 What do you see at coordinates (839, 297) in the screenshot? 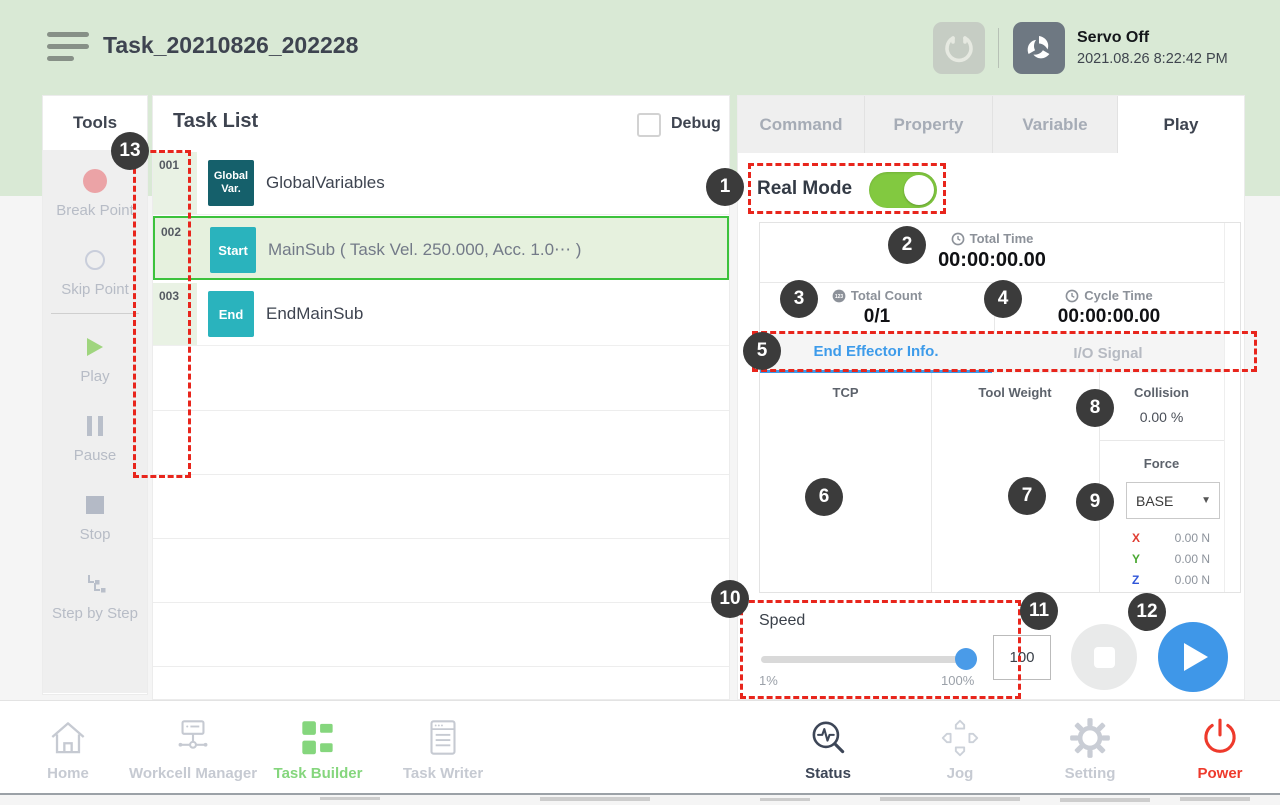
I see `svg-text: 123` at bounding box center [839, 297].